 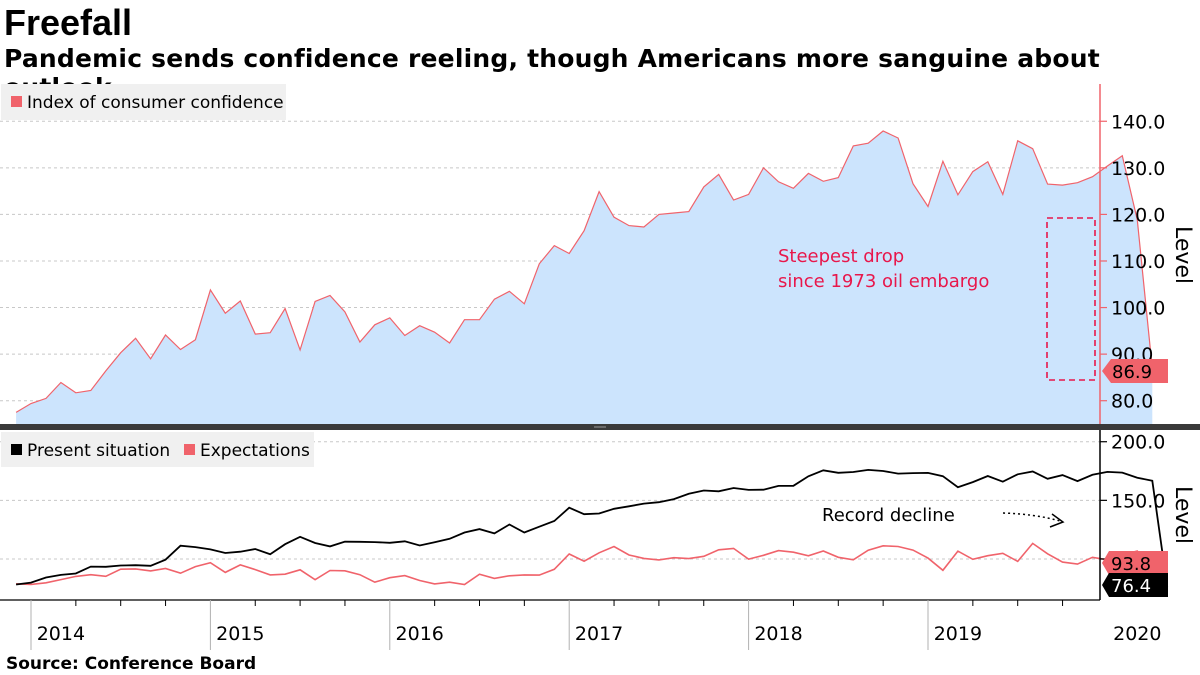 I want to click on top-y-tick-label: 100.0, so click(x=1138, y=309).